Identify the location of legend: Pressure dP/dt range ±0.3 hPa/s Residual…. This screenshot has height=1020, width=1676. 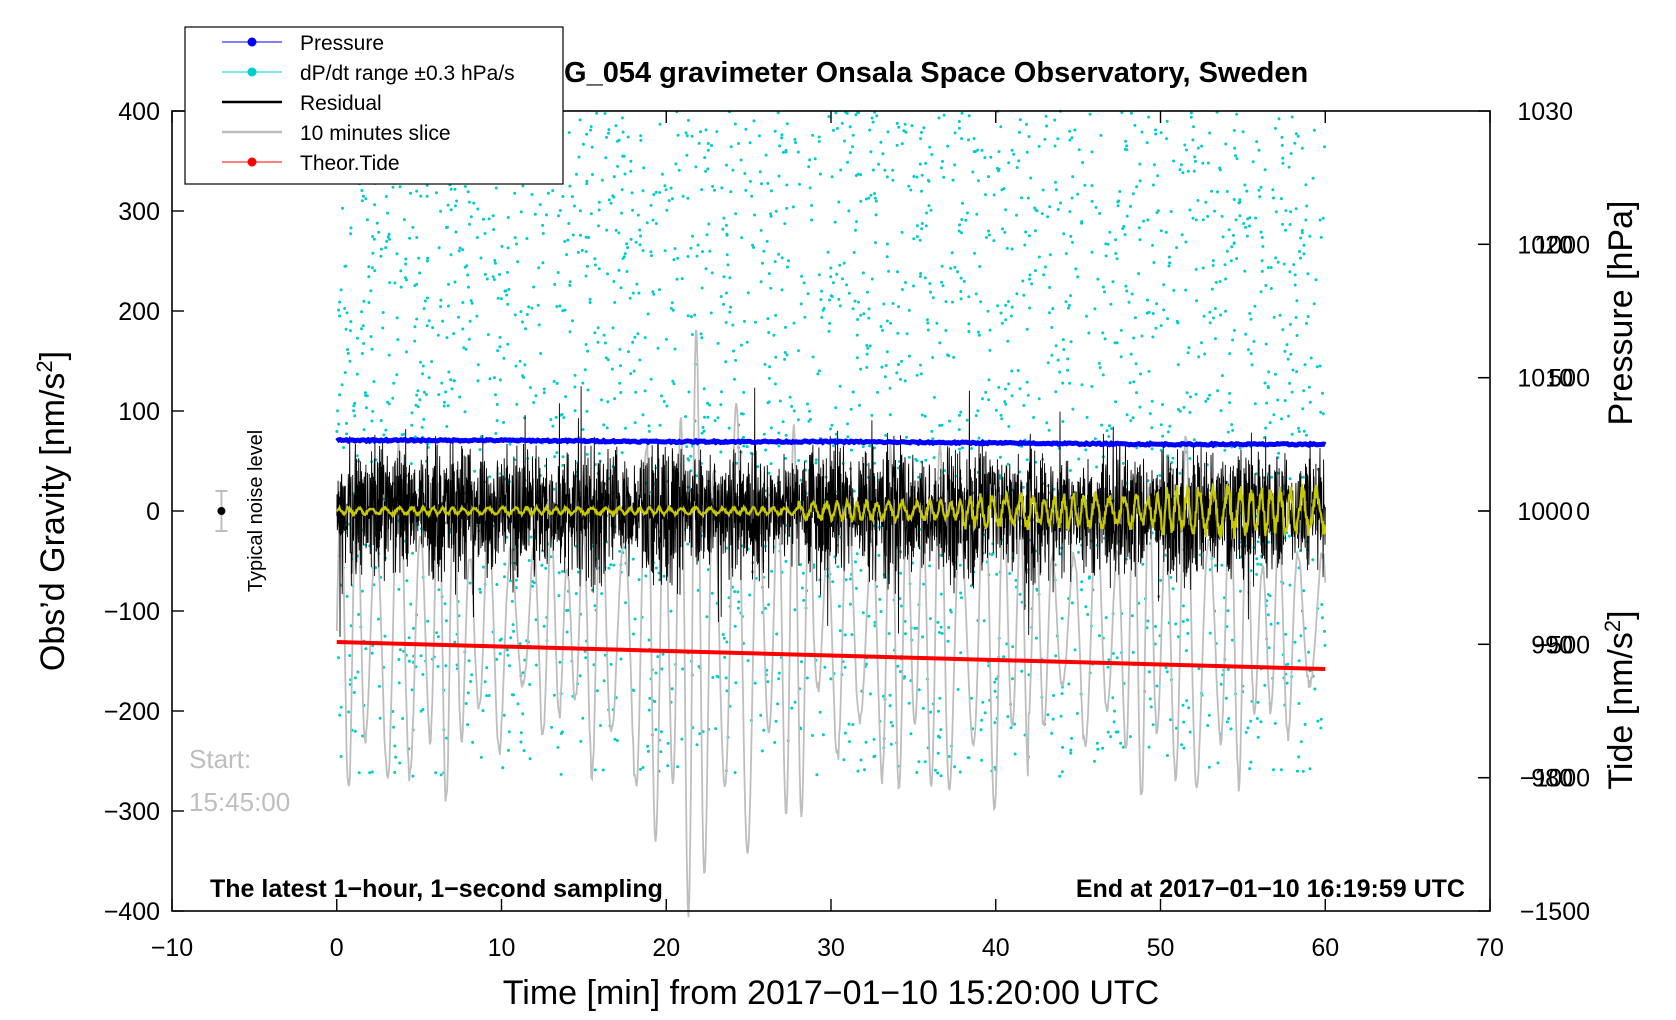
(374, 105).